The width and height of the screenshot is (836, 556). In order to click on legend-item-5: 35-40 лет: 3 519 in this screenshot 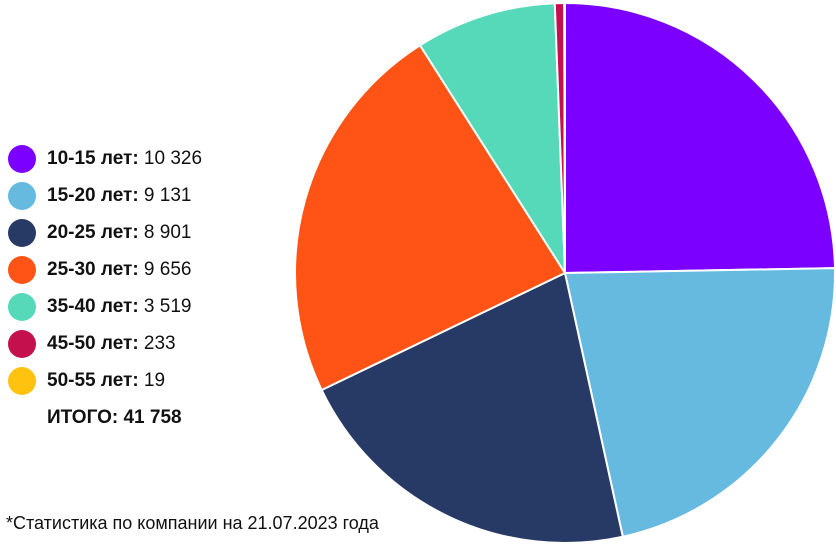, I will do `click(138, 306)`.